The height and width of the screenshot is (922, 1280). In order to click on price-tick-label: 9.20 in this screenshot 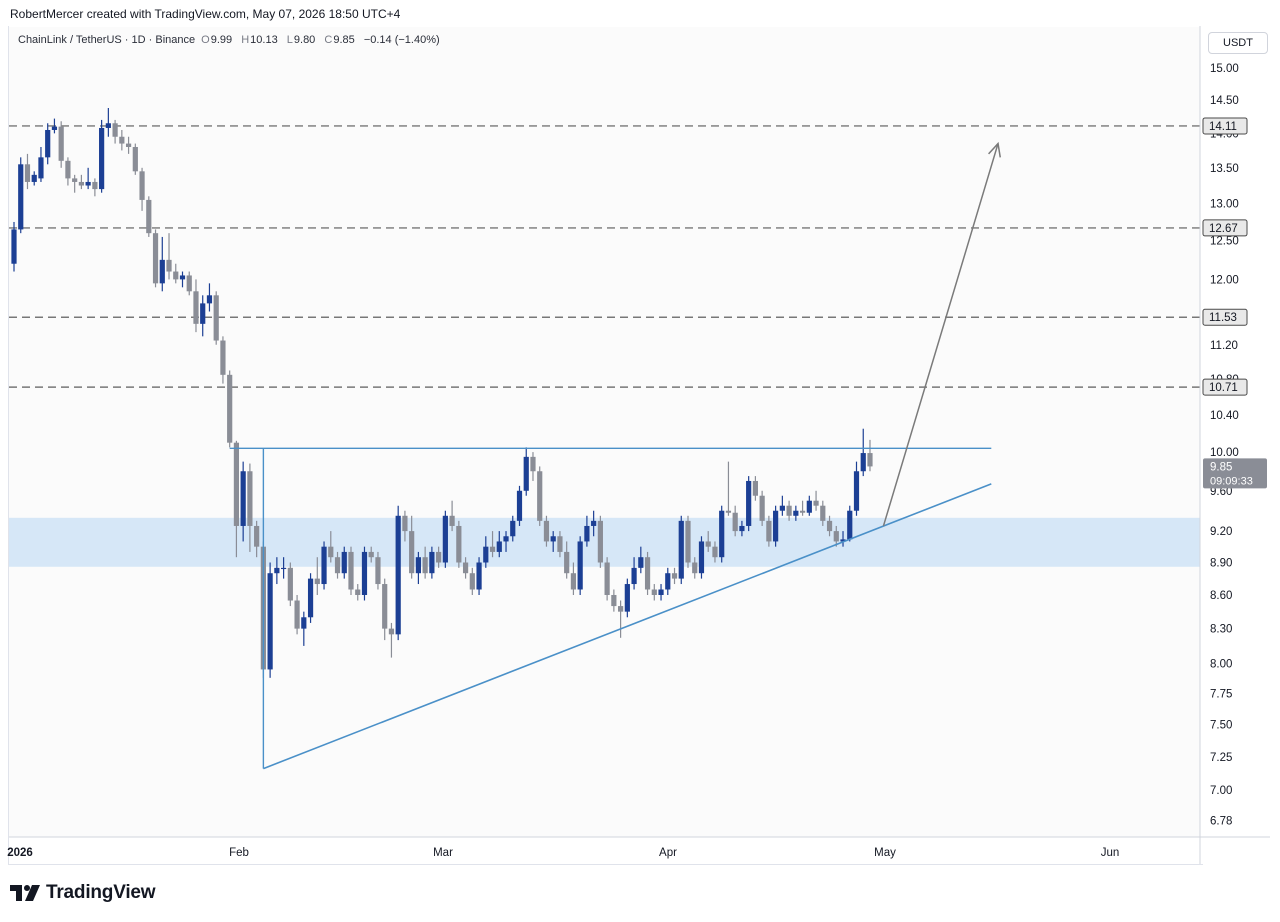, I will do `click(1221, 532)`.